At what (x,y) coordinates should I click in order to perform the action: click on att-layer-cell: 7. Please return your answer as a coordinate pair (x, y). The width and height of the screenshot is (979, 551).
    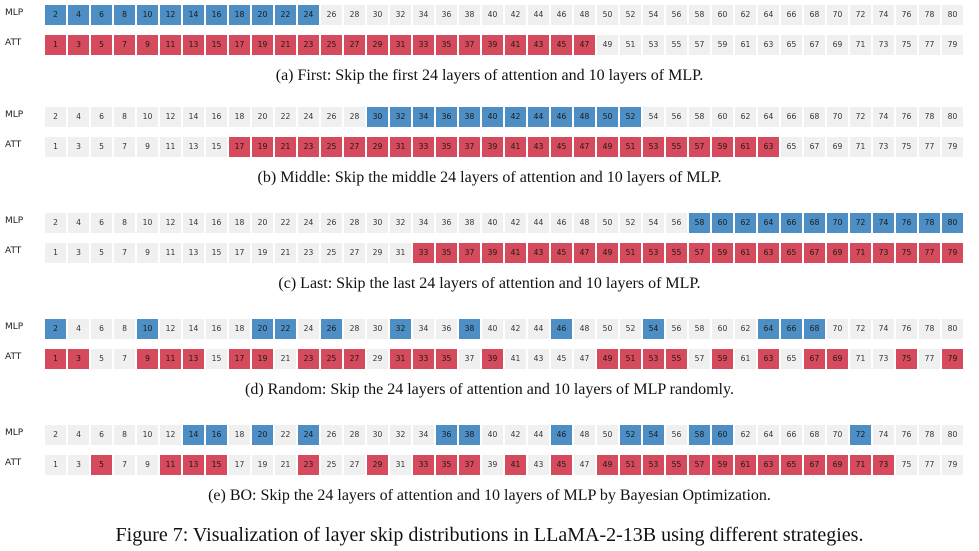
    Looking at the image, I should click on (124, 45).